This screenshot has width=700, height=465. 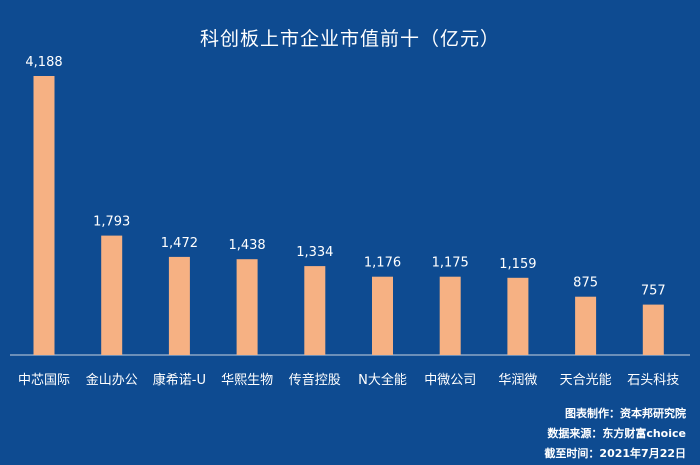 I want to click on category-label-8: 华润微, so click(x=517, y=380).